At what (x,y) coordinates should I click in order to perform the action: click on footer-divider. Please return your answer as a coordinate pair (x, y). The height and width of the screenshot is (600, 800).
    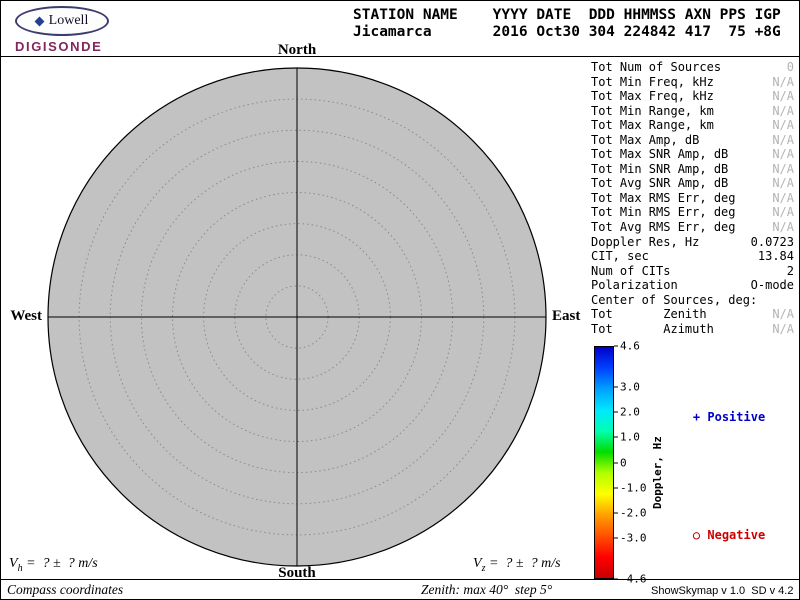
    Looking at the image, I should click on (400, 579).